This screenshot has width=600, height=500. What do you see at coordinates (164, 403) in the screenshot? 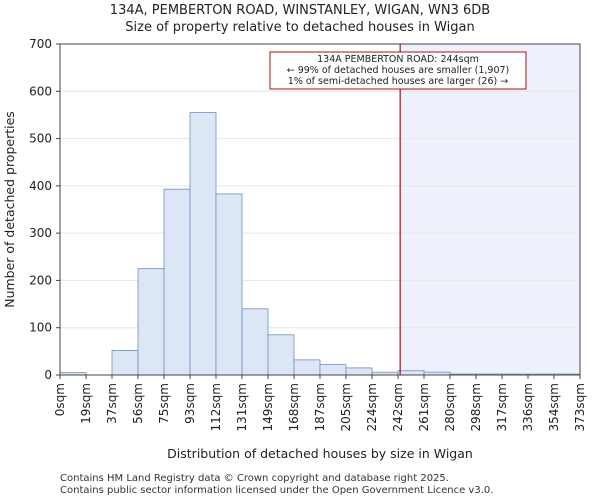
I see `x-tick-label: 75sqm` at bounding box center [164, 403].